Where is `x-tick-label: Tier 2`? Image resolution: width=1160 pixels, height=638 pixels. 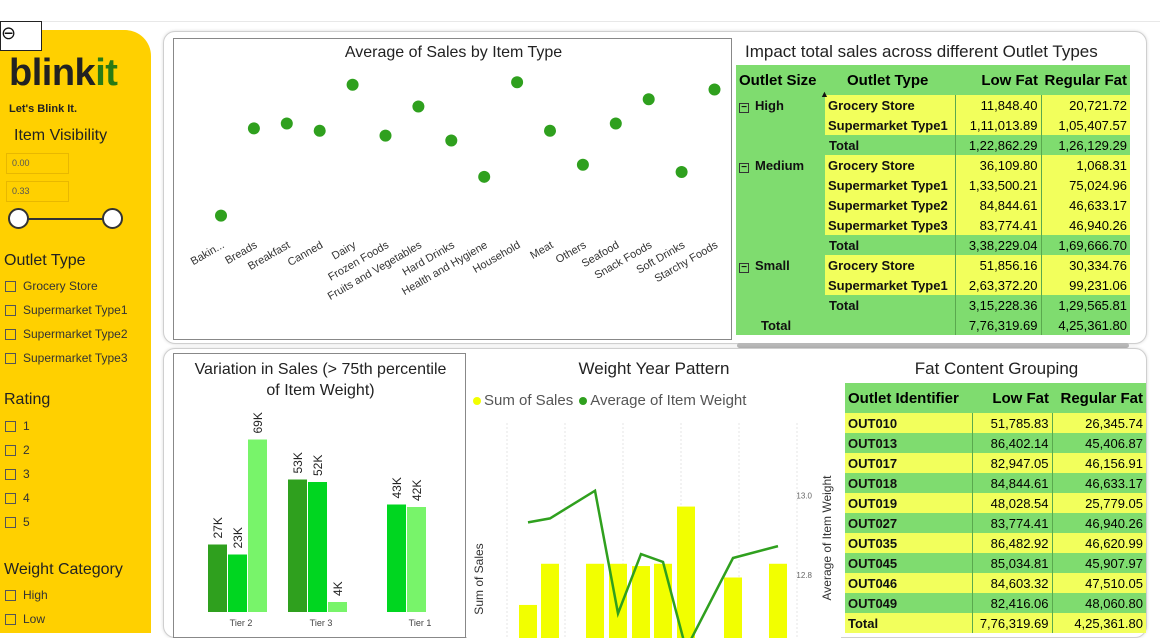 x-tick-label: Tier 2 is located at coordinates (241, 623).